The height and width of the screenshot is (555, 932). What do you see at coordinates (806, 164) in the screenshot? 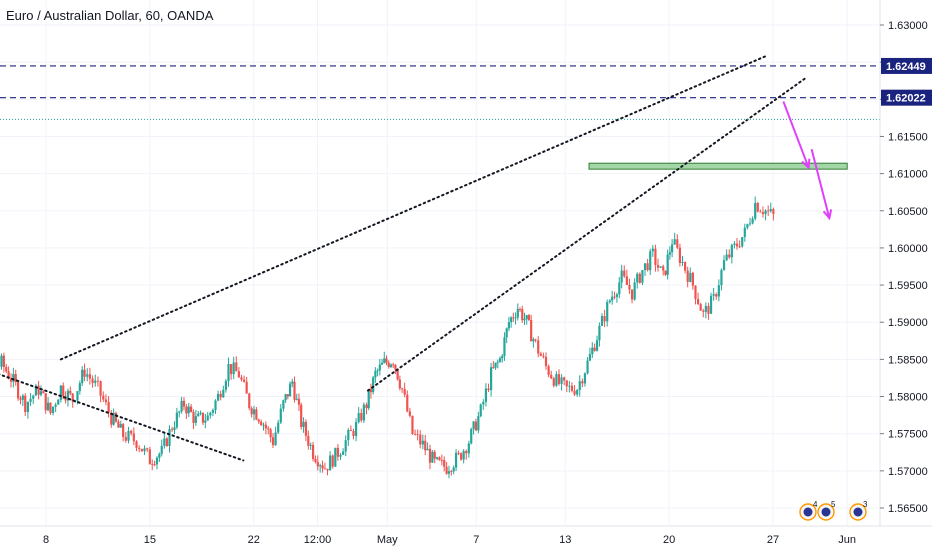
I see `forecast-arrowhead` at bounding box center [806, 164].